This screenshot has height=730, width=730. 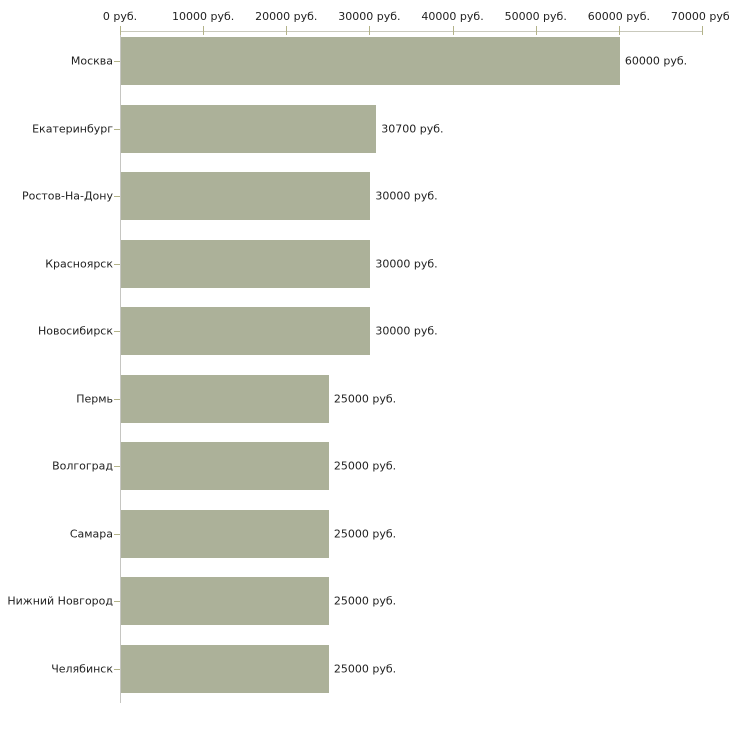 I want to click on x-axis-tick-label: 50000 руб., so click(x=535, y=16).